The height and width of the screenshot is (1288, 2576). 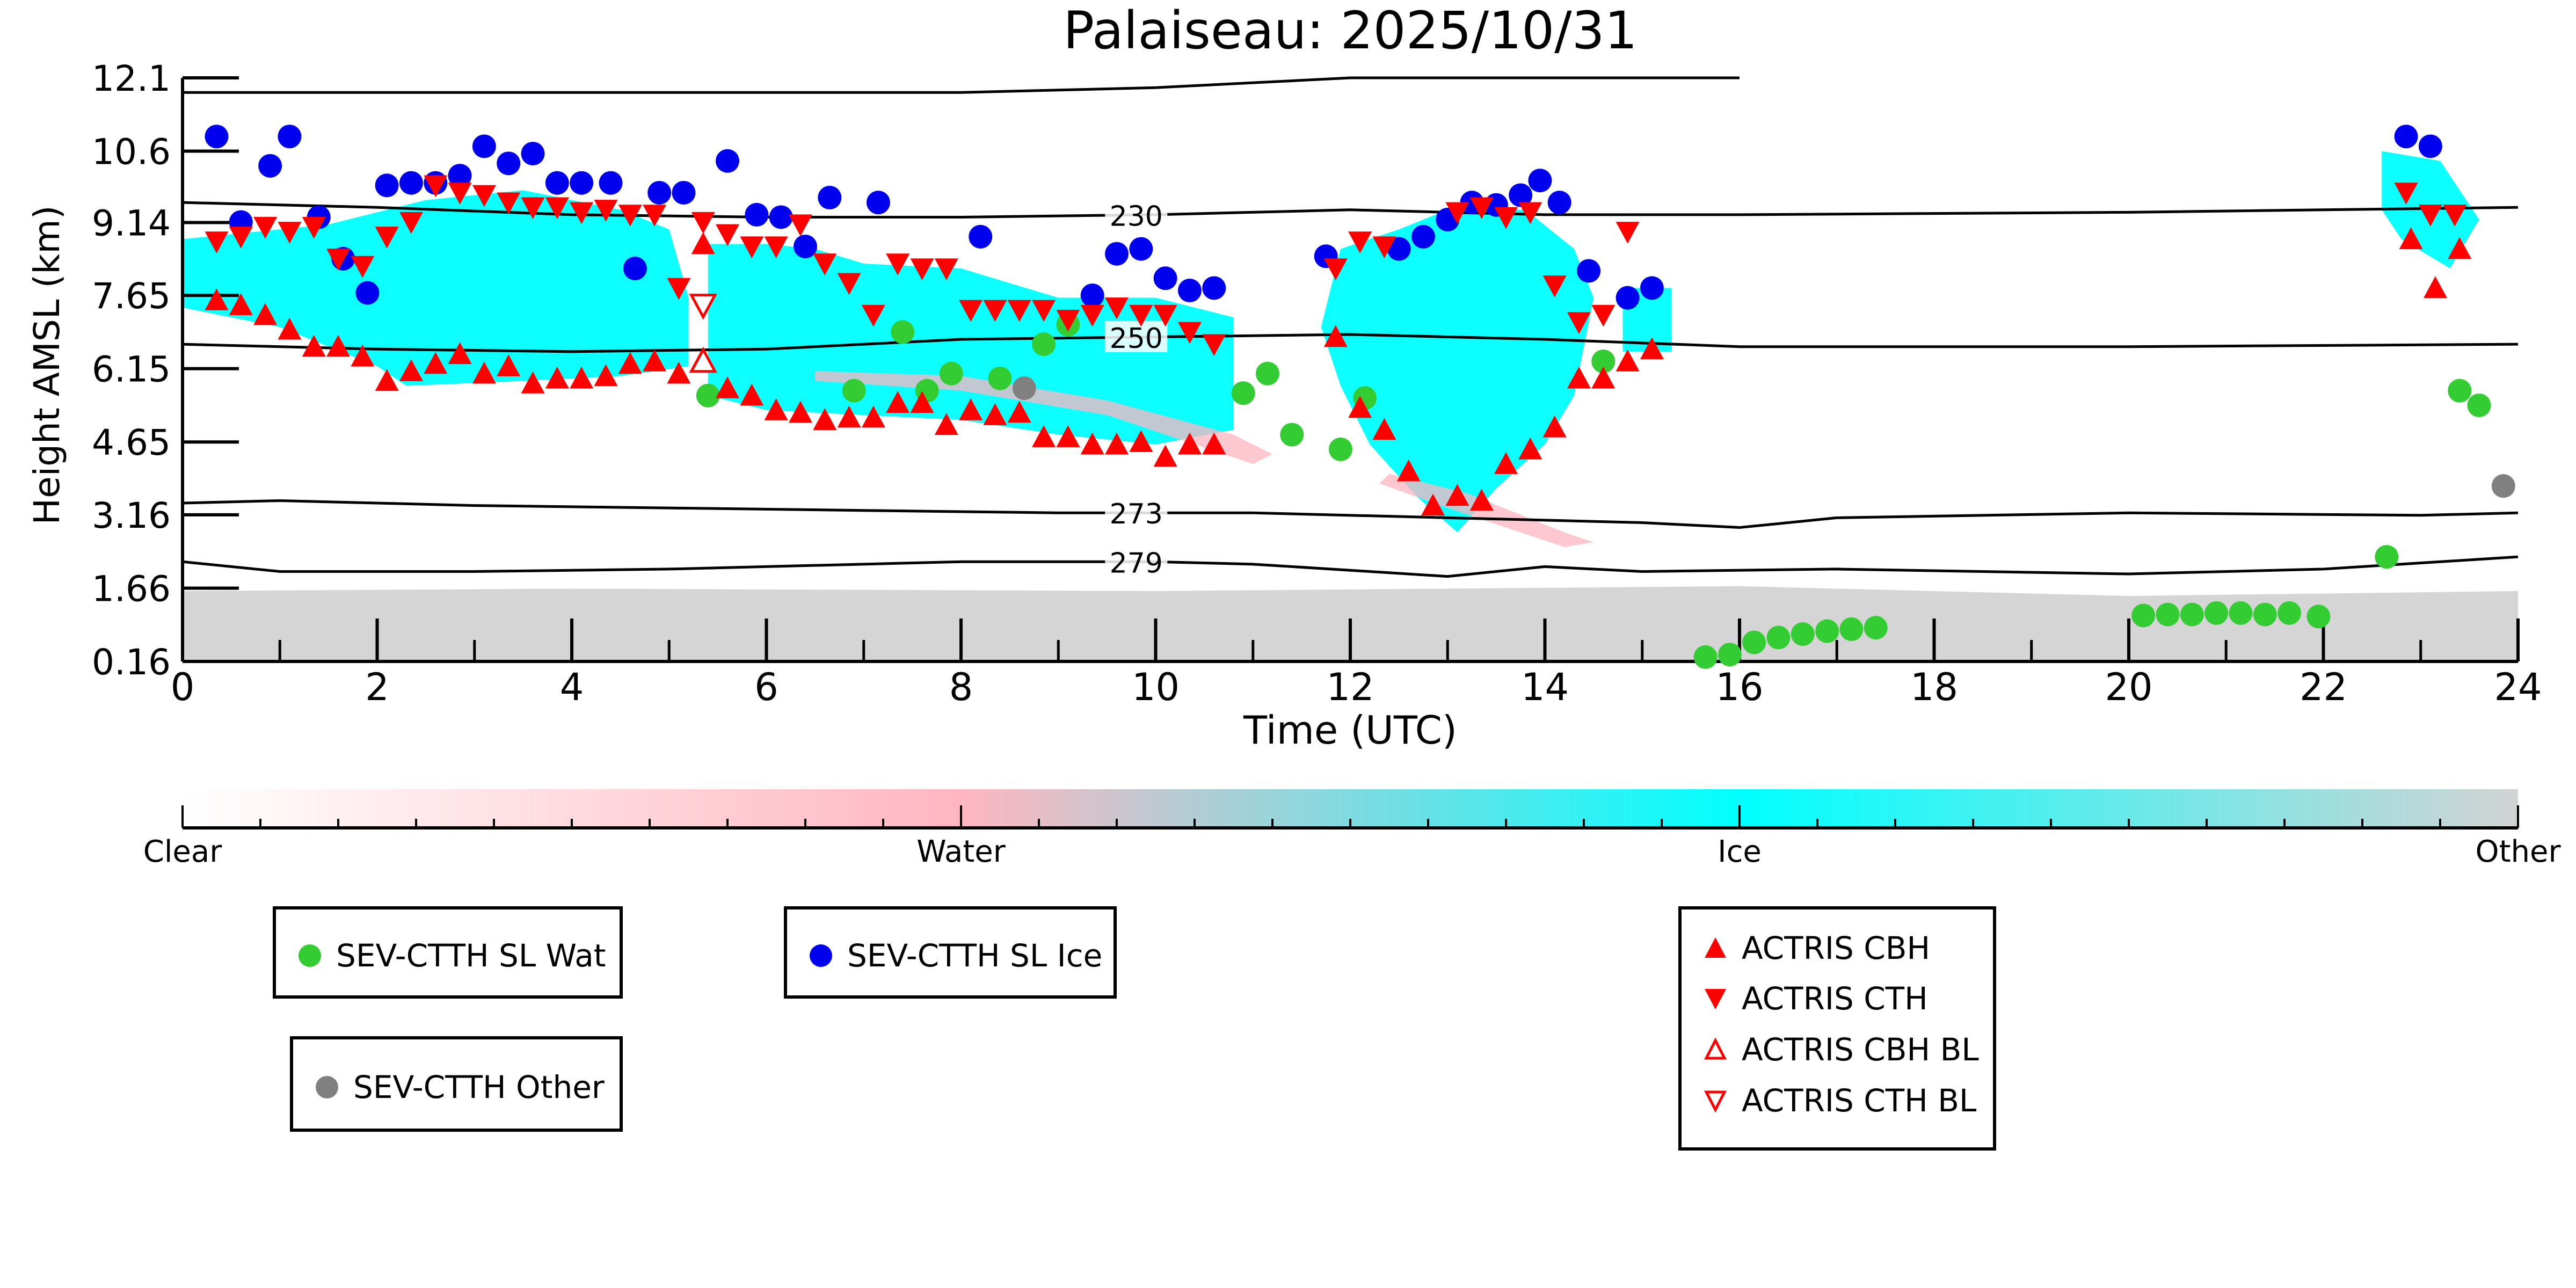 I want to click on x-tick-label: 10, so click(x=1156, y=687).